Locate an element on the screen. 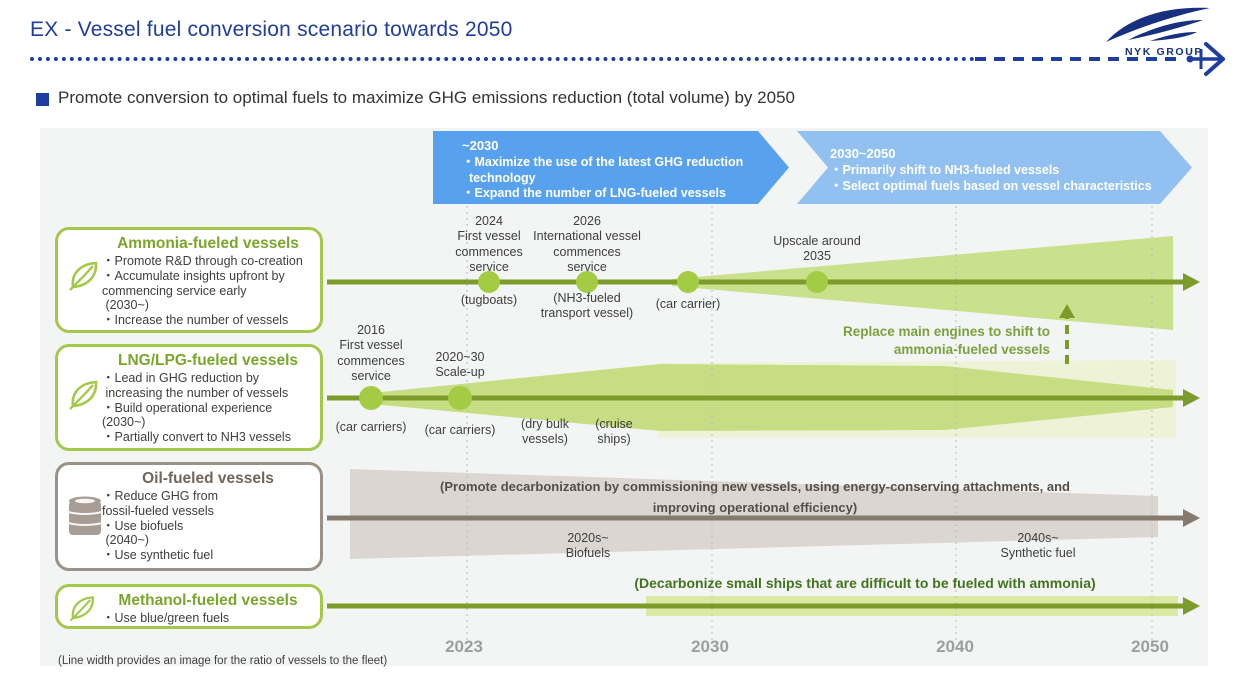  ammonia-event2-vessel-type: (NH3-fueled transport vessel) is located at coordinates (587, 306).